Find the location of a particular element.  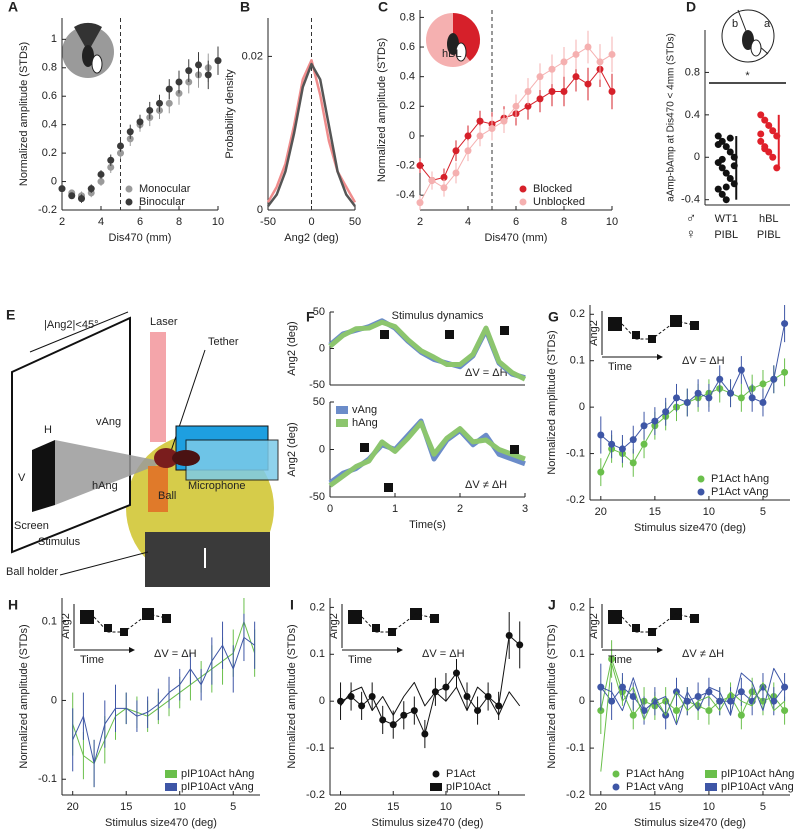

y-tick-label: 0.4 is located at coordinates (407, 77).